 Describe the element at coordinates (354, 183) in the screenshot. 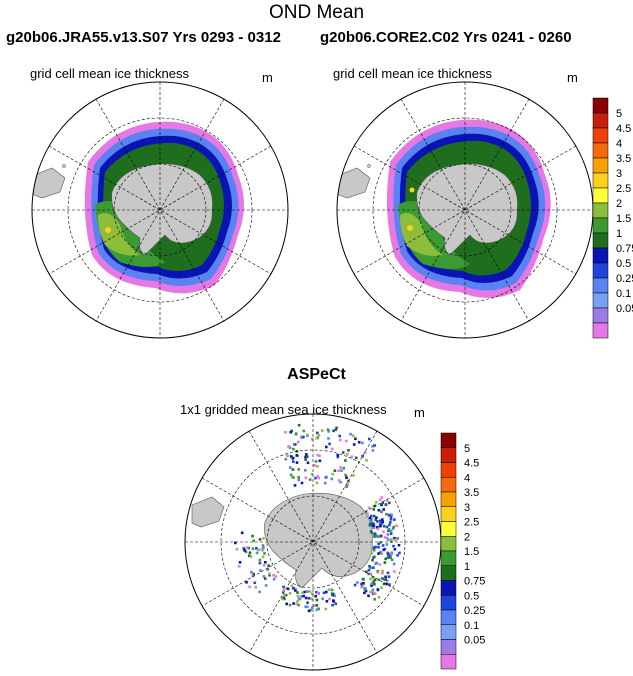

I see `south-america-right` at that location.